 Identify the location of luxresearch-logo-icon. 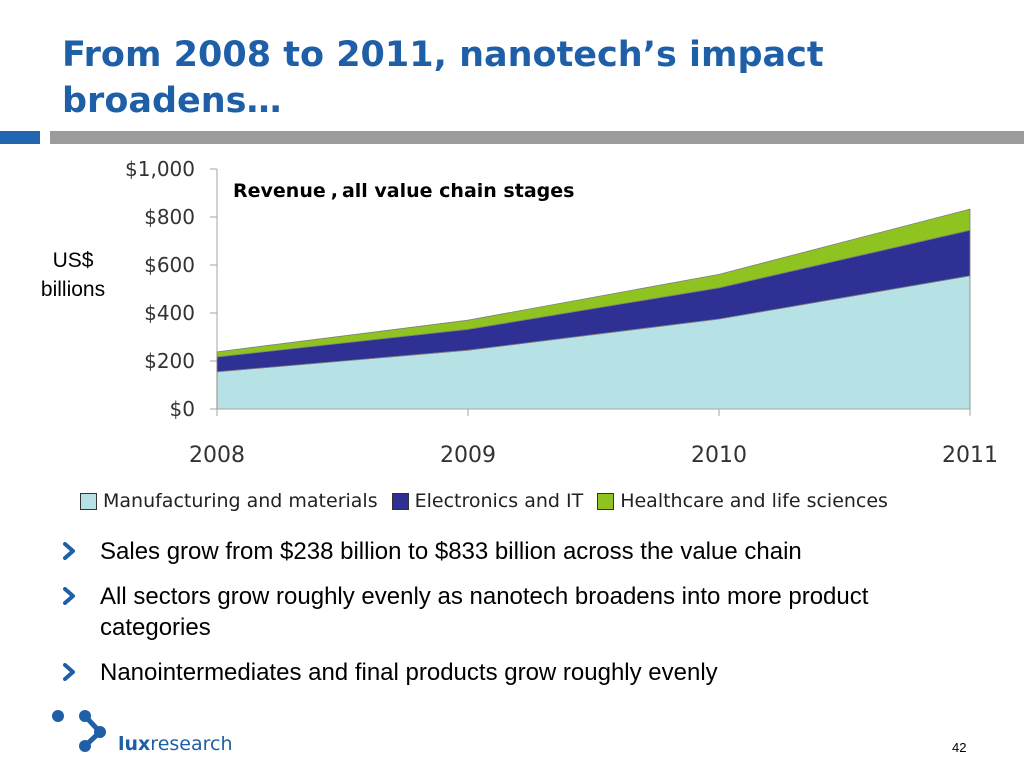
(79, 731).